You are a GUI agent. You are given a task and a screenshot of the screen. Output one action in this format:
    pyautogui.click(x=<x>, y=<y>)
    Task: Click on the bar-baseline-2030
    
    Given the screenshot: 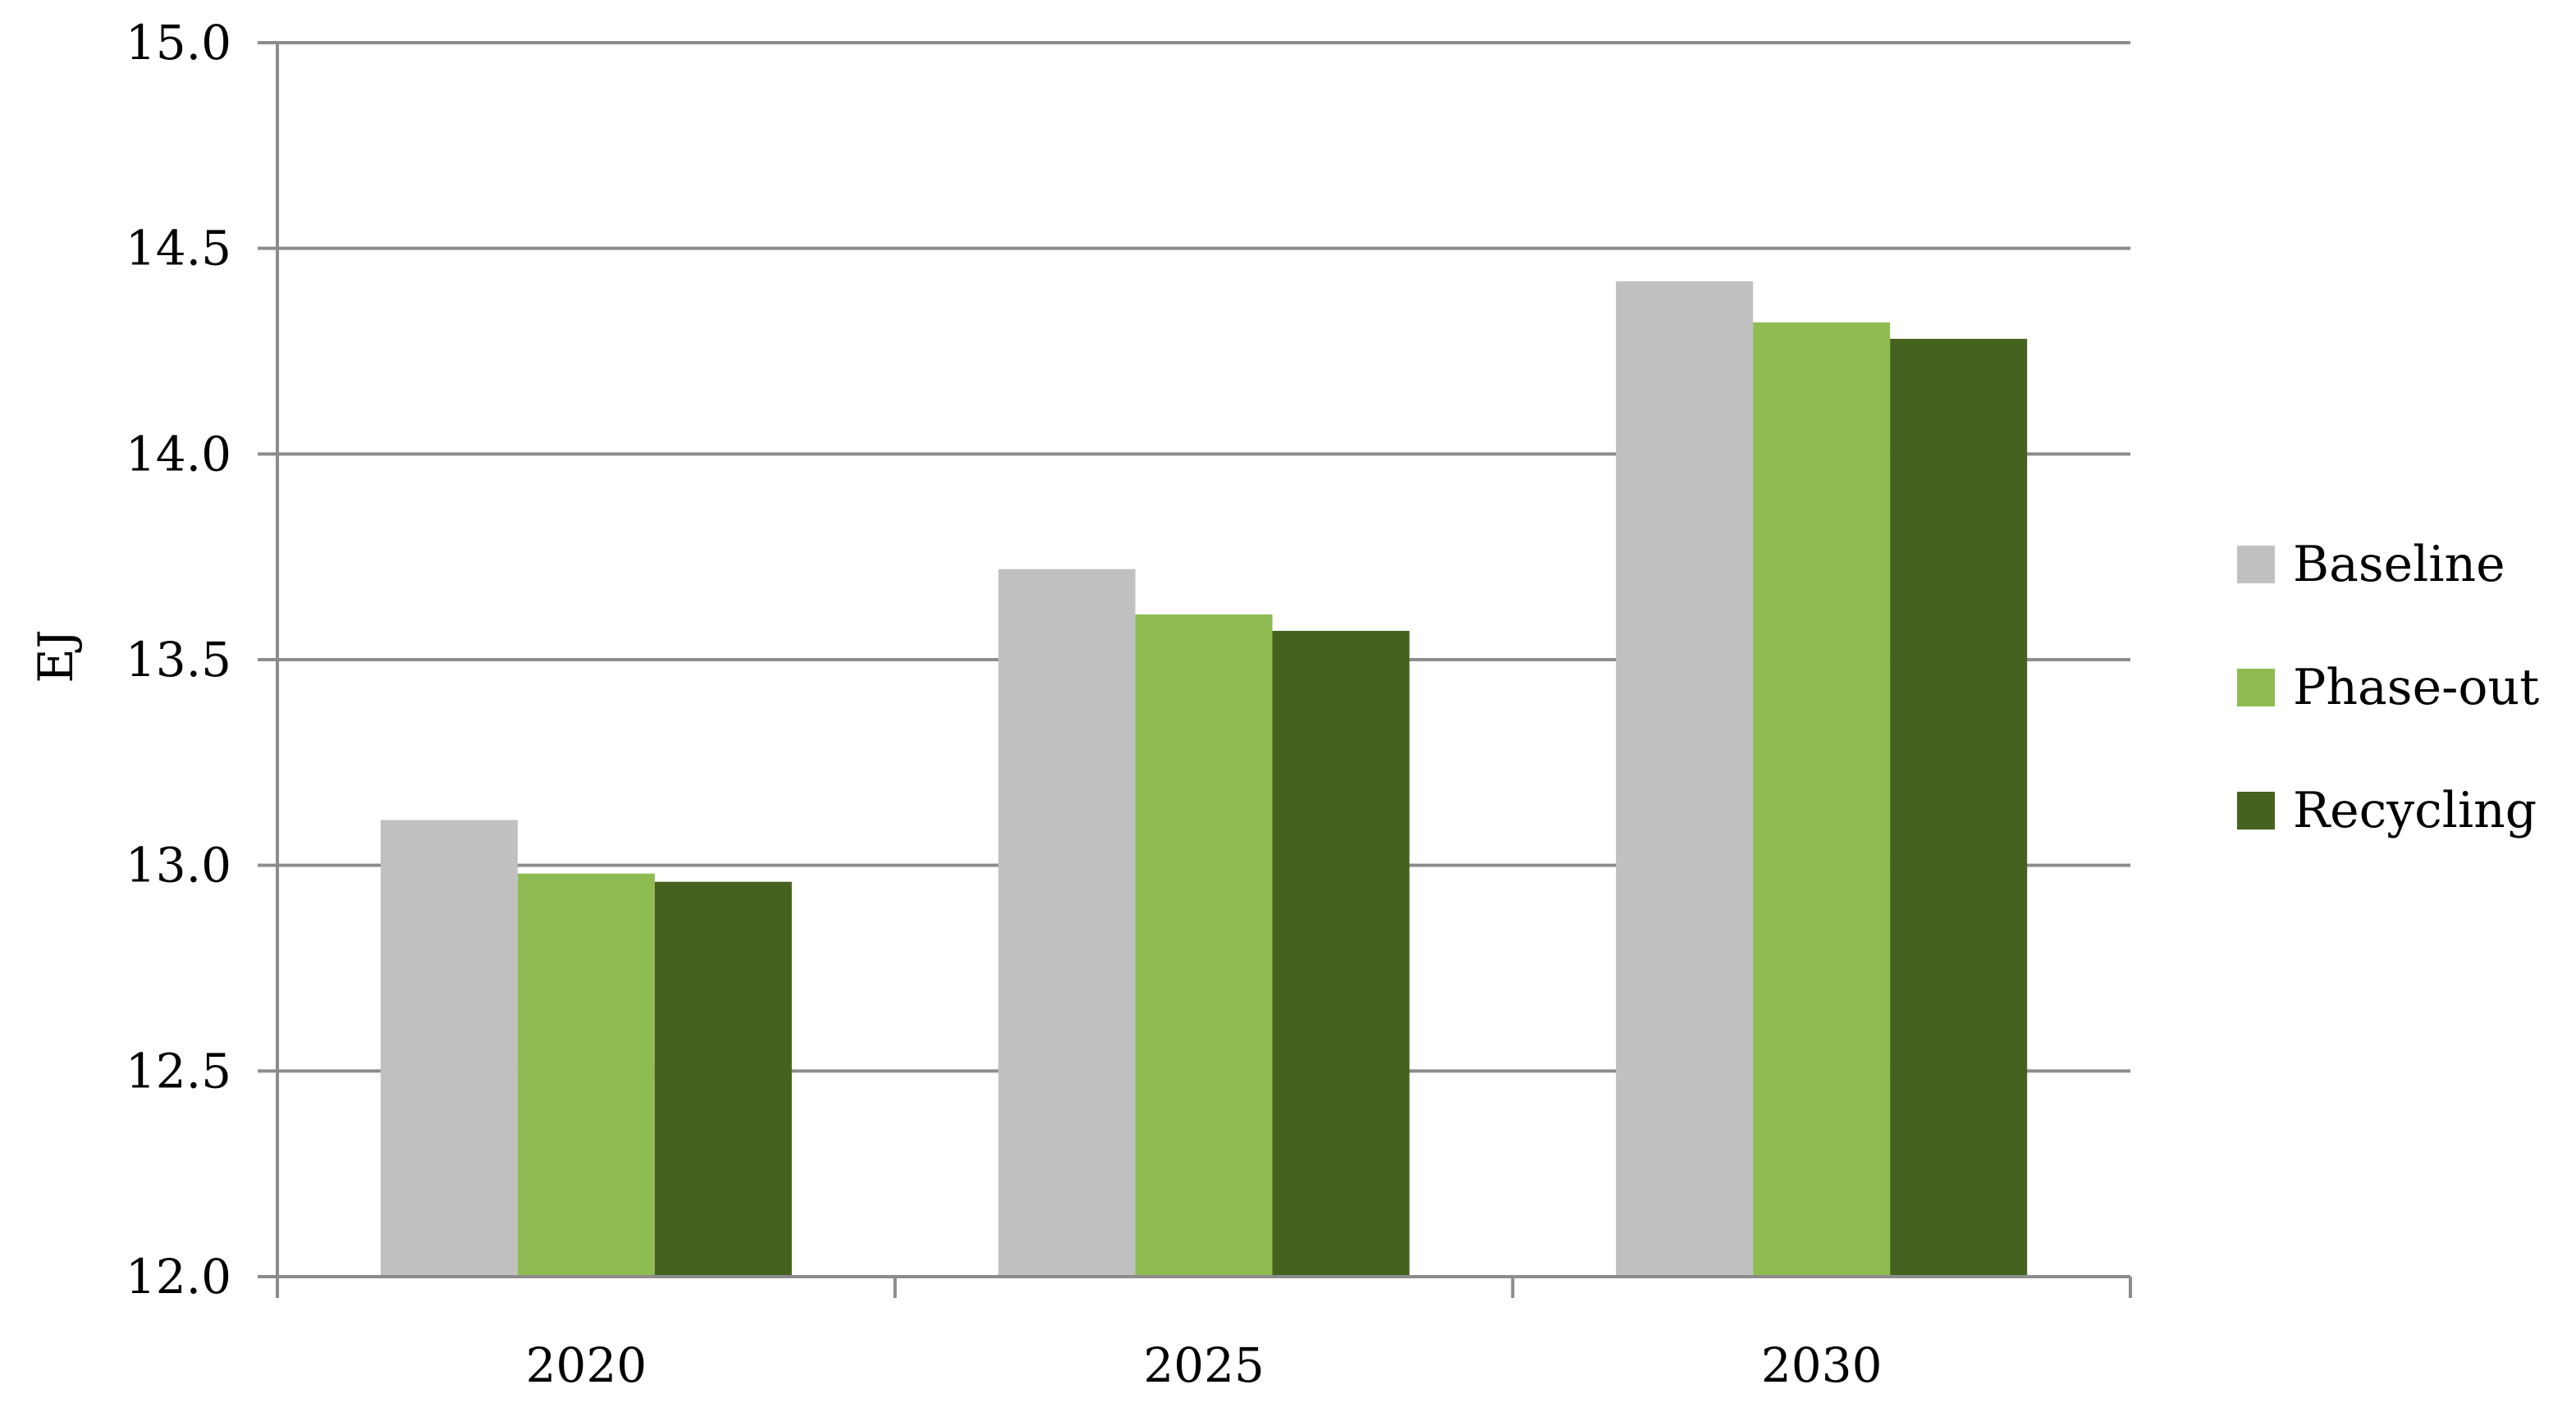 What is the action you would take?
    pyautogui.click(x=1685, y=779)
    